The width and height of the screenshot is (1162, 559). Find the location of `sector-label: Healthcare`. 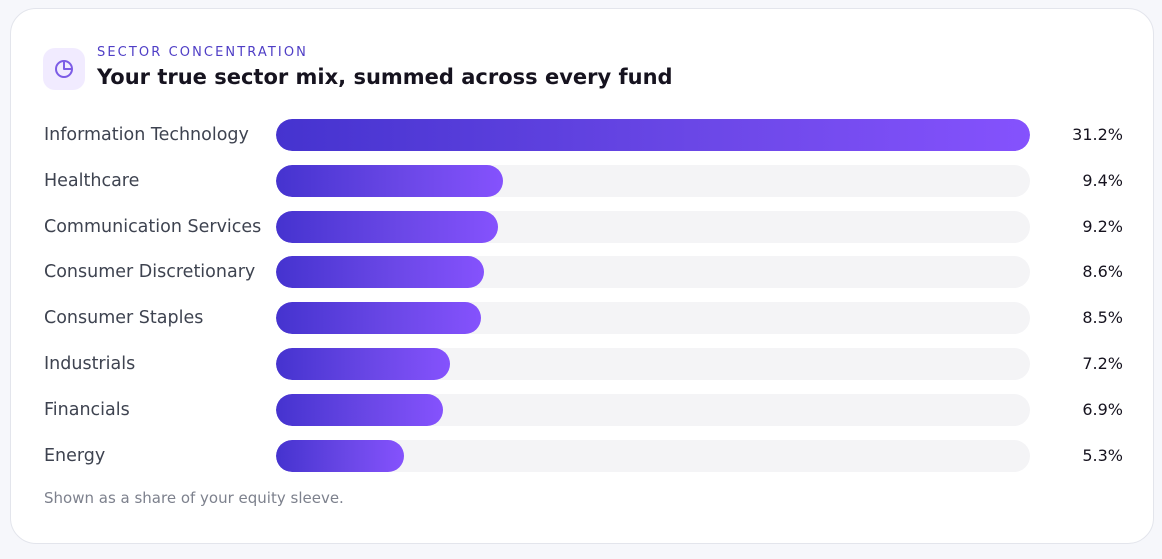

sector-label: Healthcare is located at coordinates (92, 180).